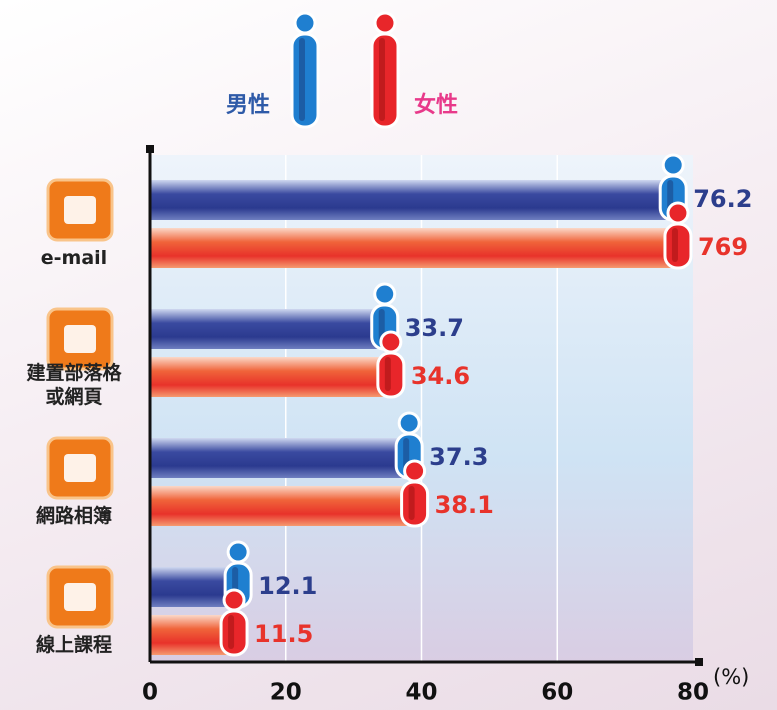  I want to click on x-unit: (%), so click(731, 677).